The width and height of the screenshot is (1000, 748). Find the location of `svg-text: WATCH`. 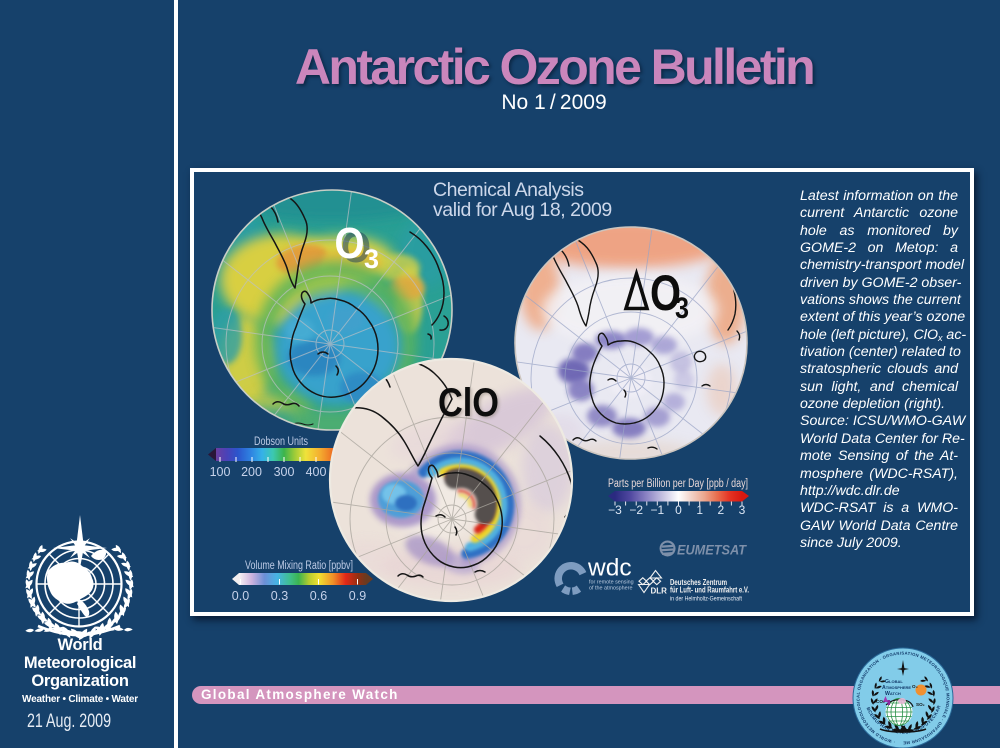

svg-text: WATCH is located at coordinates (893, 694).